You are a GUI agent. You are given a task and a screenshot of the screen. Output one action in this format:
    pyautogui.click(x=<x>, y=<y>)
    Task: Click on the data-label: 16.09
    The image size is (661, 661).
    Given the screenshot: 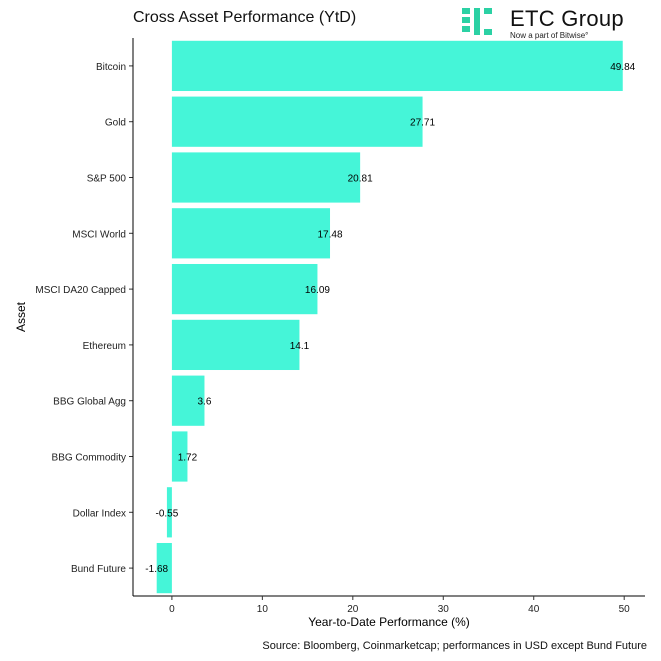 What is the action you would take?
    pyautogui.click(x=317, y=290)
    